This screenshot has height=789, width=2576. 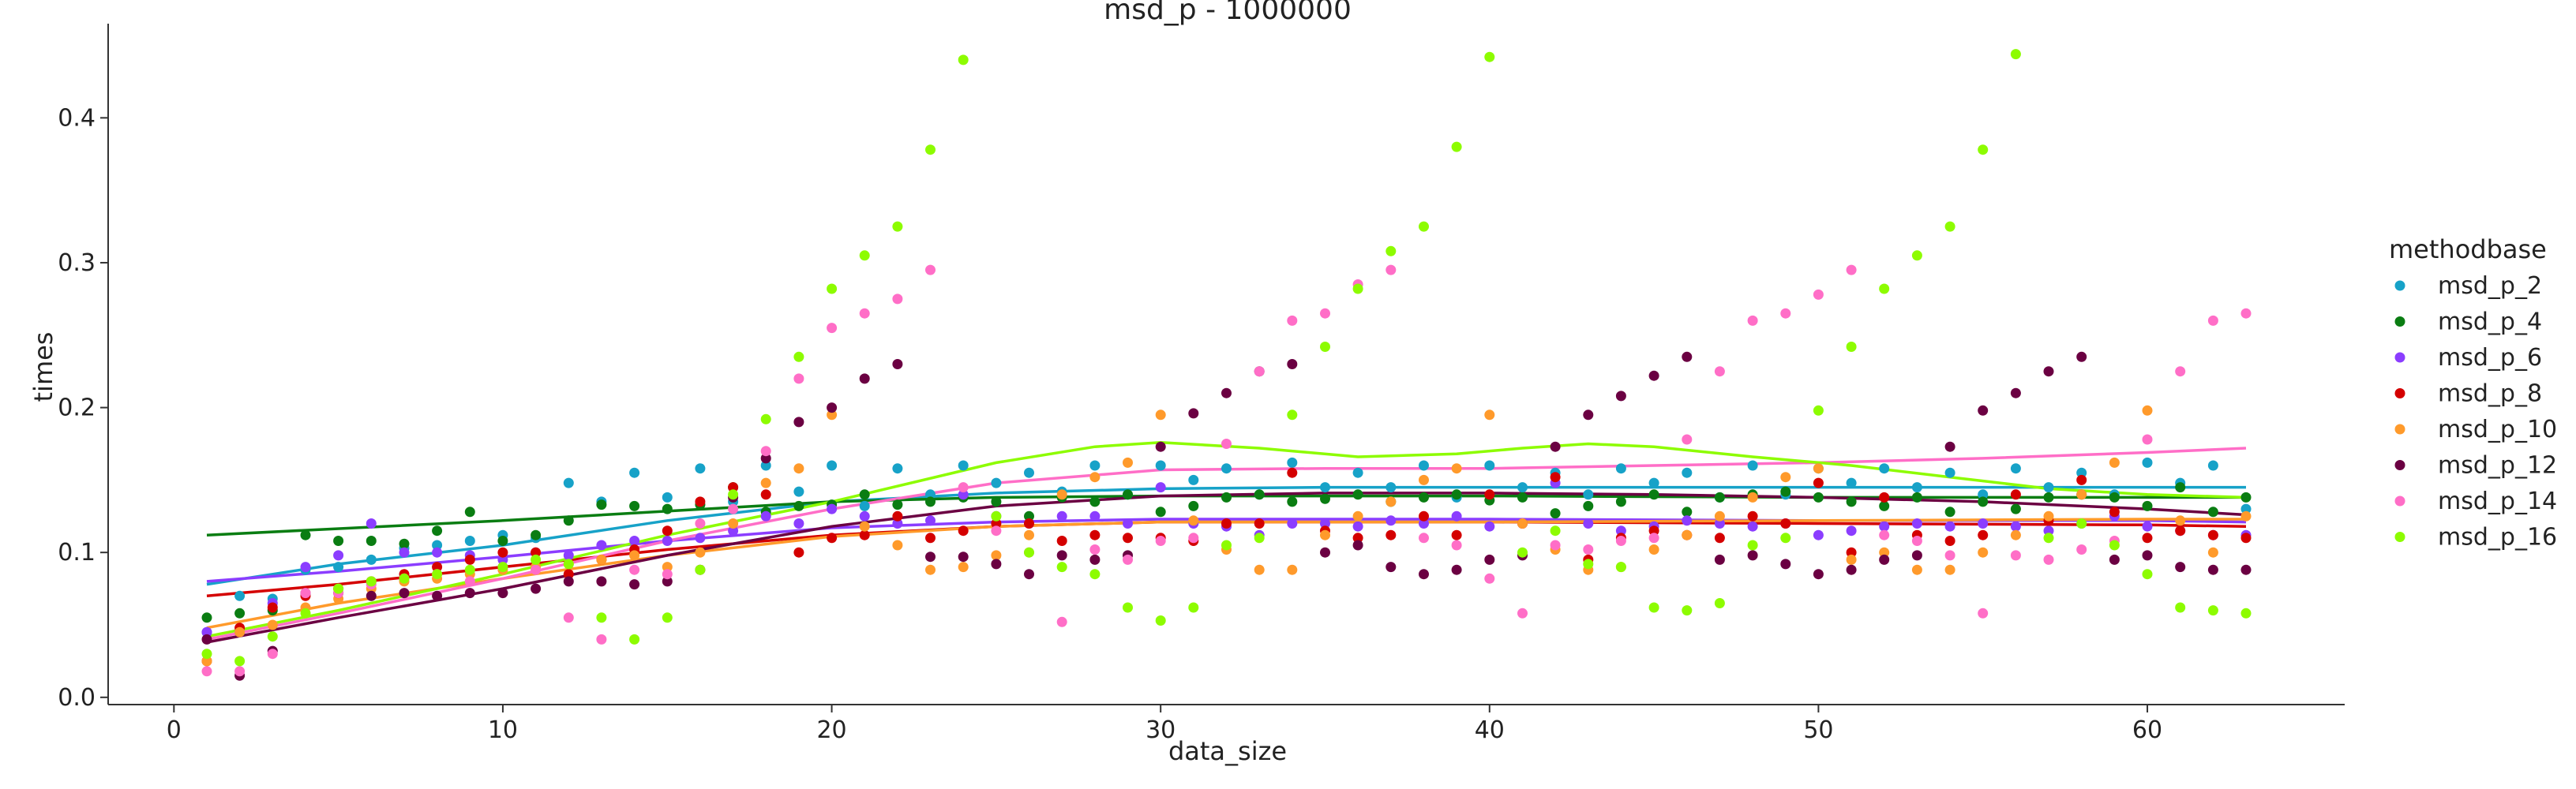 What do you see at coordinates (77, 553) in the screenshot?
I see `y-tick-label: 0.1` at bounding box center [77, 553].